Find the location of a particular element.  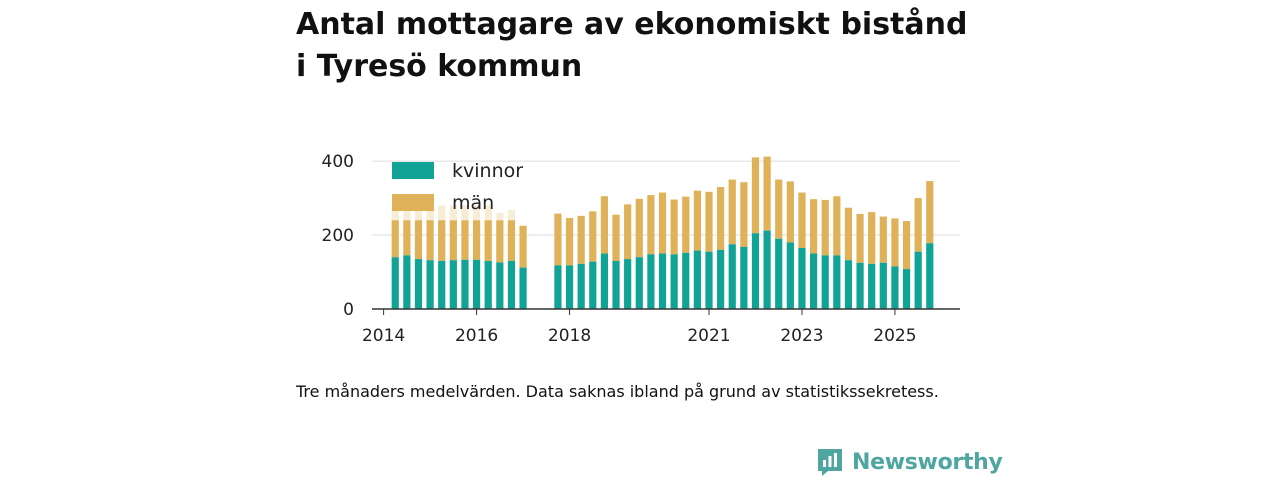

x-tick-label: 2016 is located at coordinates (476, 336).